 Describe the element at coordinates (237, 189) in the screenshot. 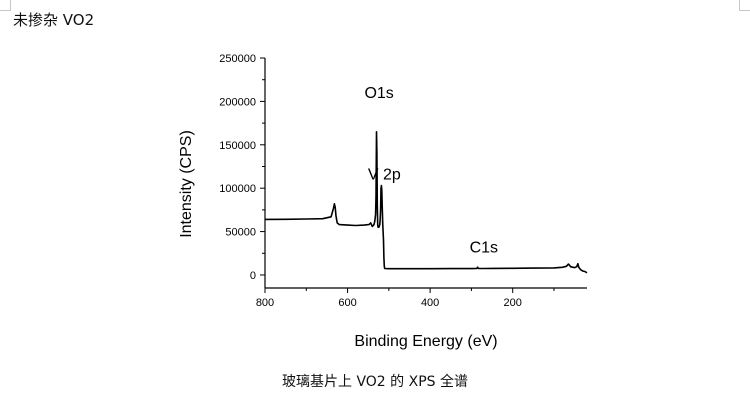

I see `y-tick-label: 100000` at that location.